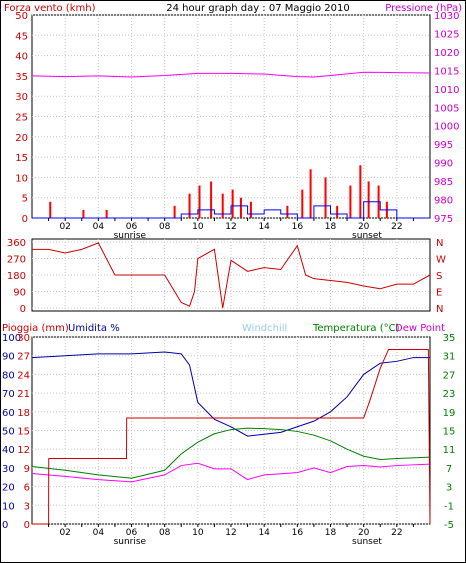  I want to click on left-tick-label: 25, so click(21, 118).